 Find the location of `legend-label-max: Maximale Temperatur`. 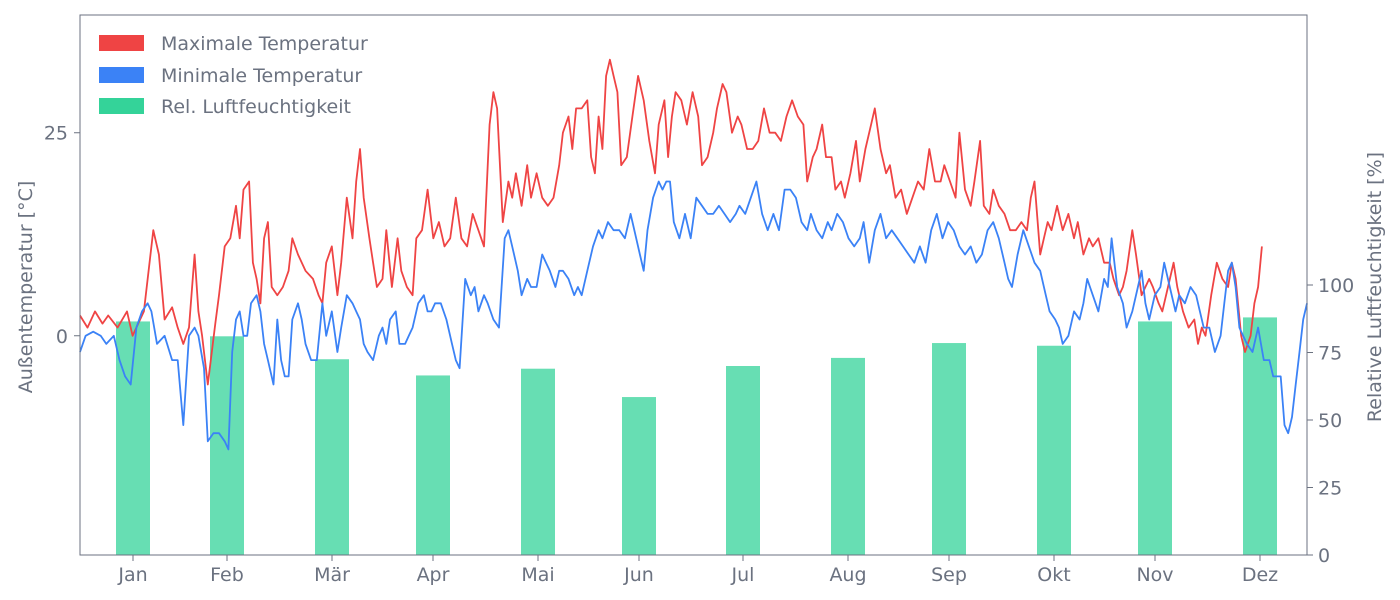

legend-label-max: Maximale Temperatur is located at coordinates (264, 44).